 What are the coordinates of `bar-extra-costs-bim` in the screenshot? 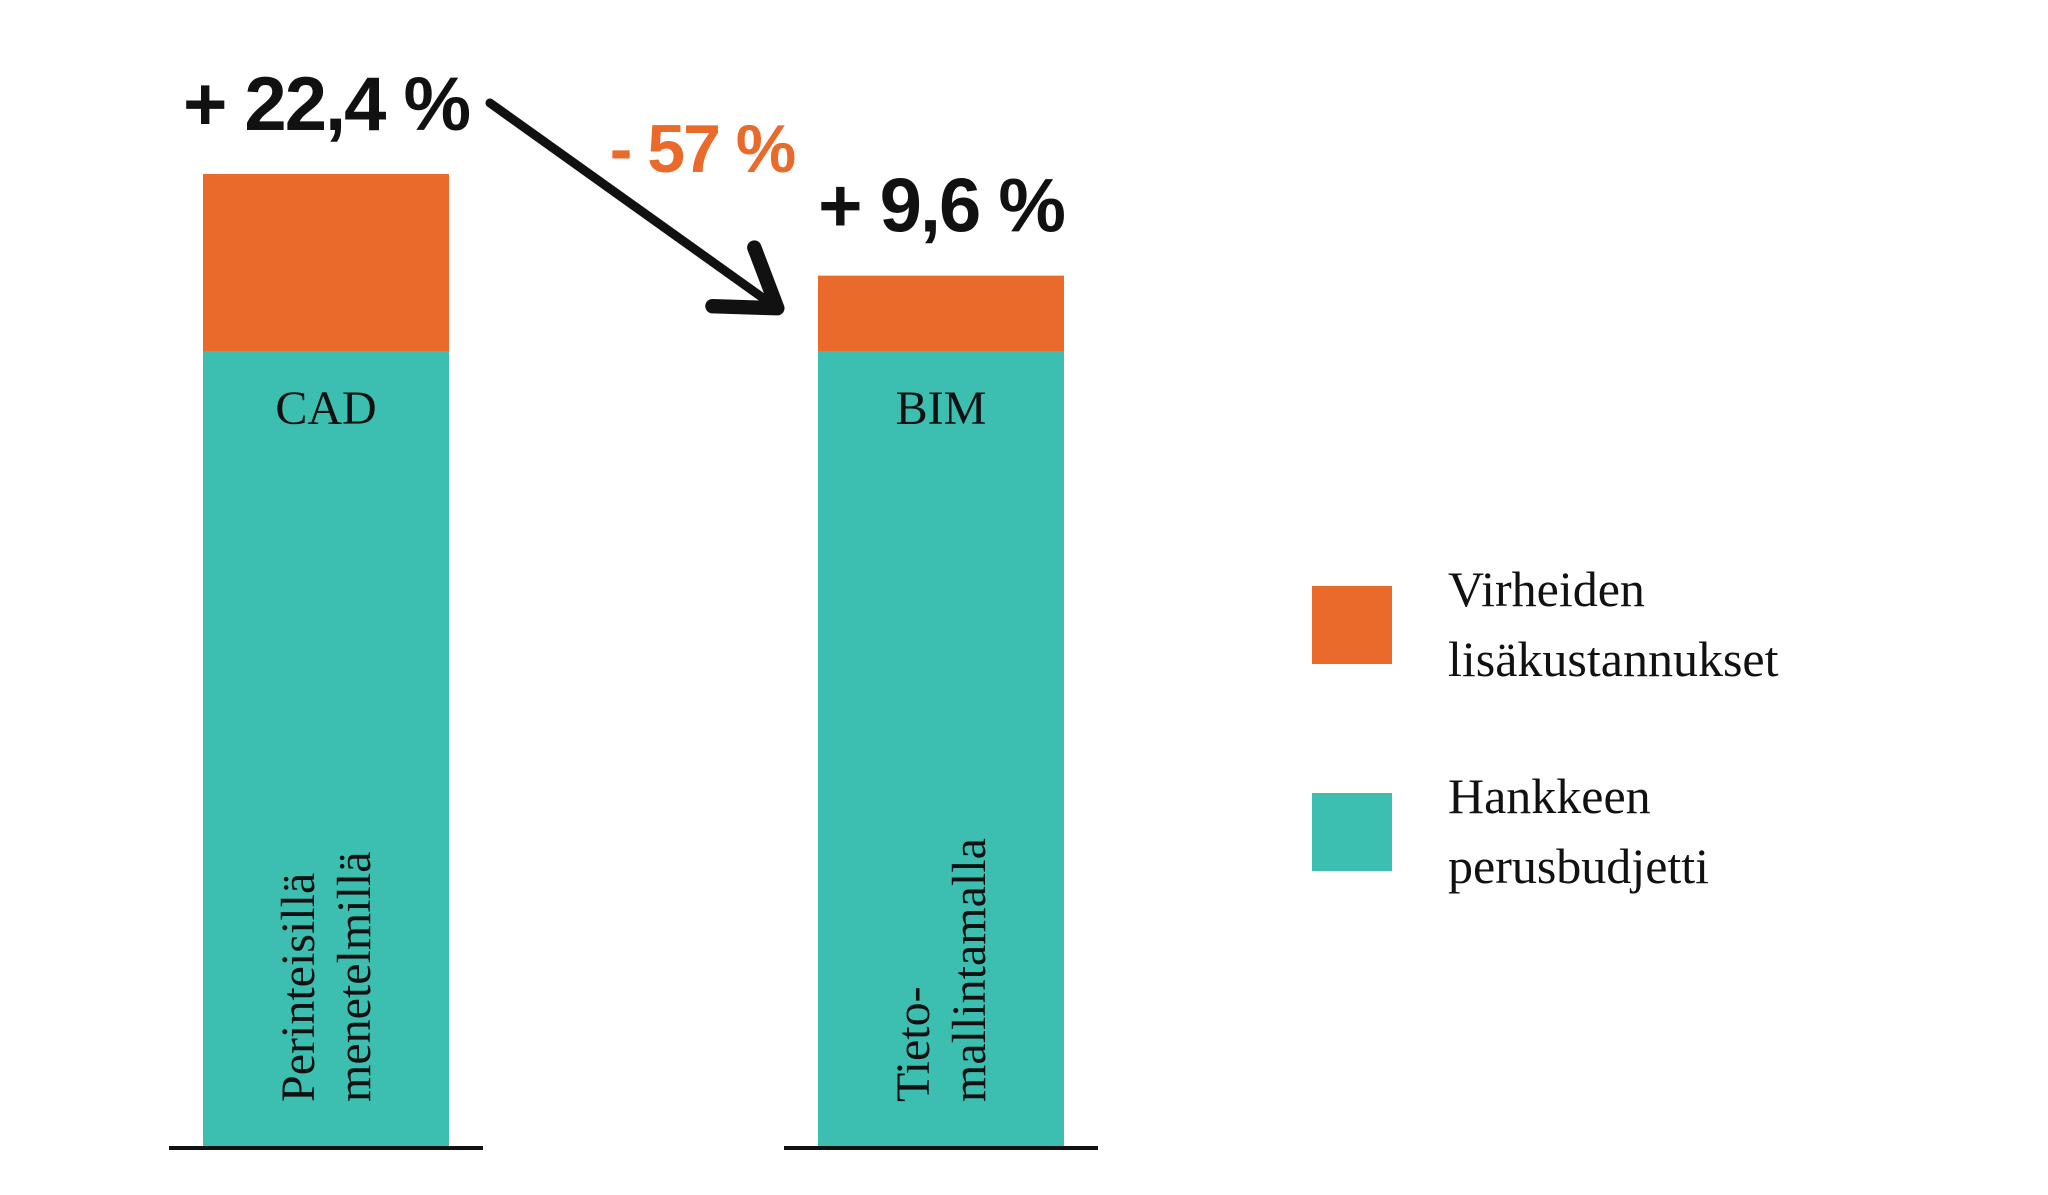 It's located at (941, 313).